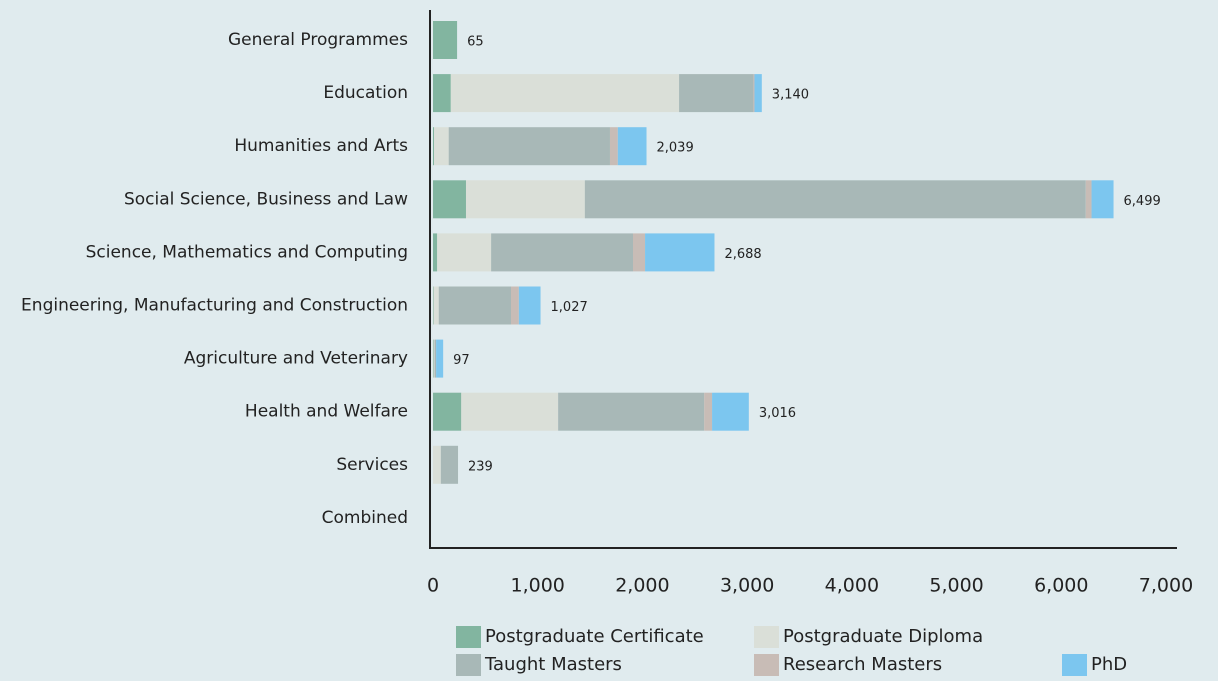 The image size is (1218, 681). What do you see at coordinates (553, 664) in the screenshot?
I see `legend-label: Taught Masters` at bounding box center [553, 664].